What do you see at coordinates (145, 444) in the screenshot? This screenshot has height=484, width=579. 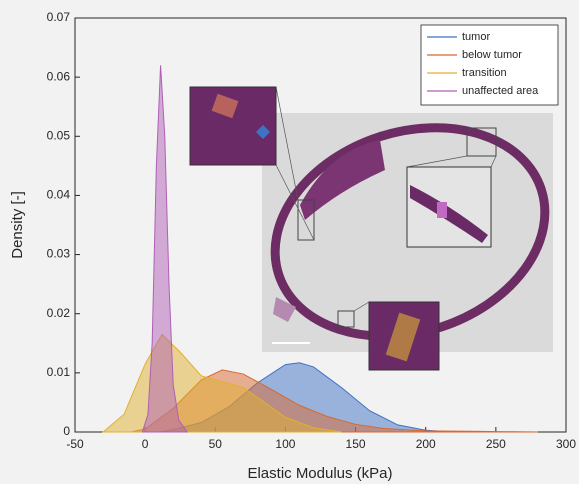 I see `x-tick-label: 0` at bounding box center [145, 444].